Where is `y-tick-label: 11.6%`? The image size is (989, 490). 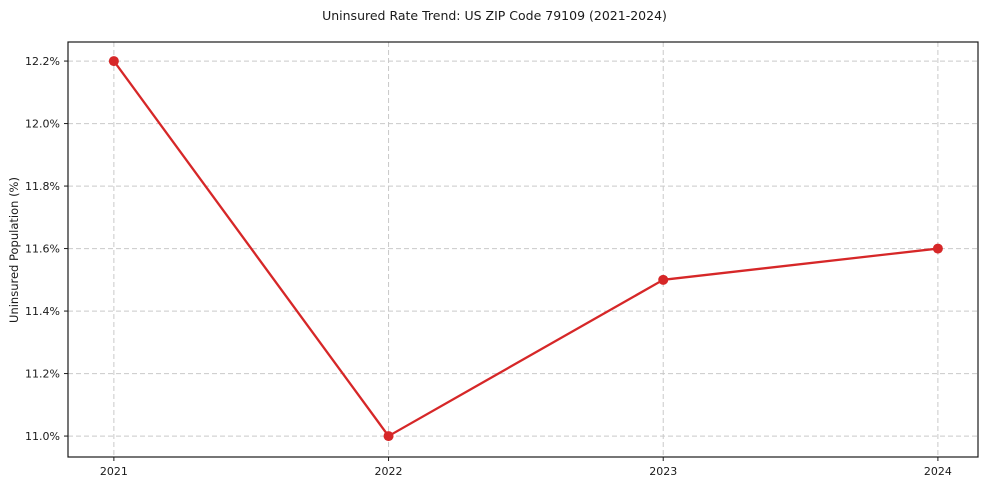 y-tick-label: 11.6% is located at coordinates (42, 249).